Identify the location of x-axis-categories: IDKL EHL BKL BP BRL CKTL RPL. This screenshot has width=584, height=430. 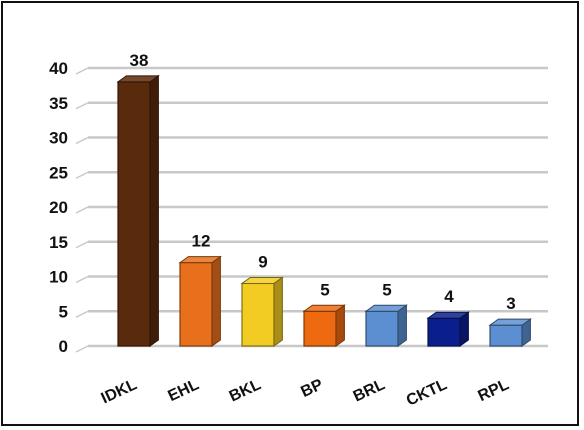
(305, 393).